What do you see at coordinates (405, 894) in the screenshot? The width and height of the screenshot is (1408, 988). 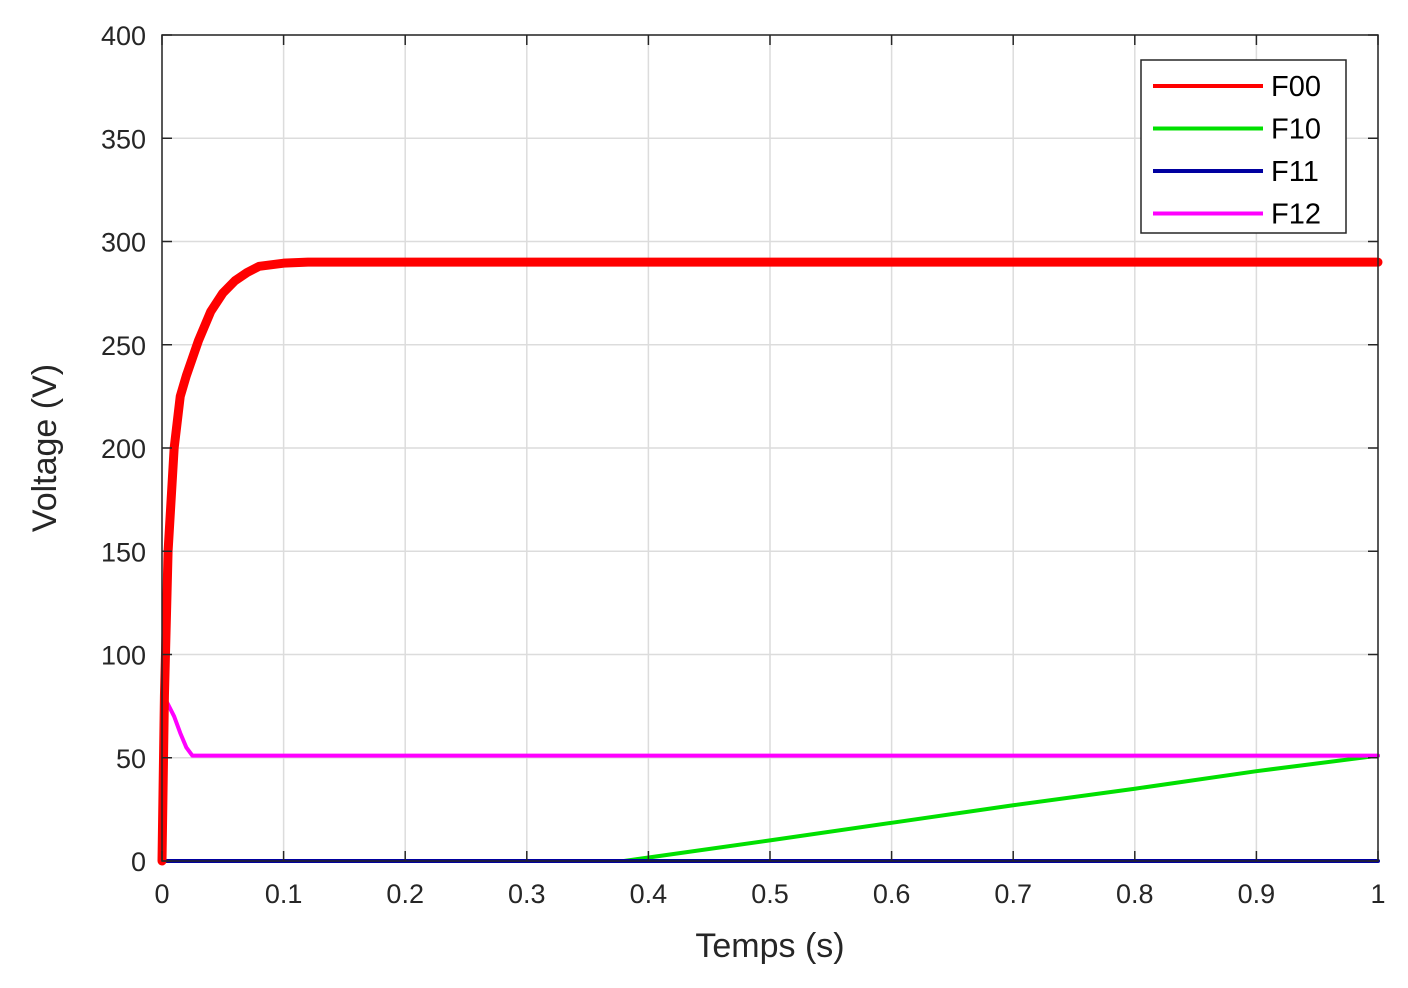 I see `x-tick-label: 0.2` at bounding box center [405, 894].